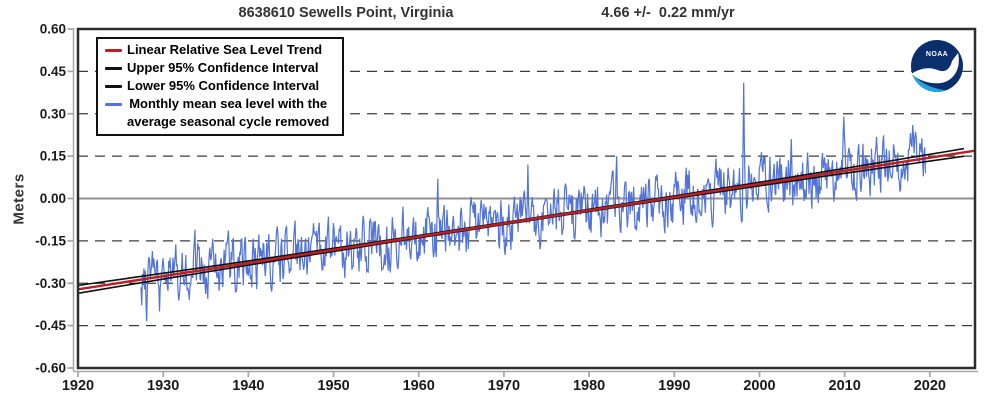 Image resolution: width=992 pixels, height=410 pixels. Describe the element at coordinates (674, 386) in the screenshot. I see `x-tick-label: 1990` at that location.